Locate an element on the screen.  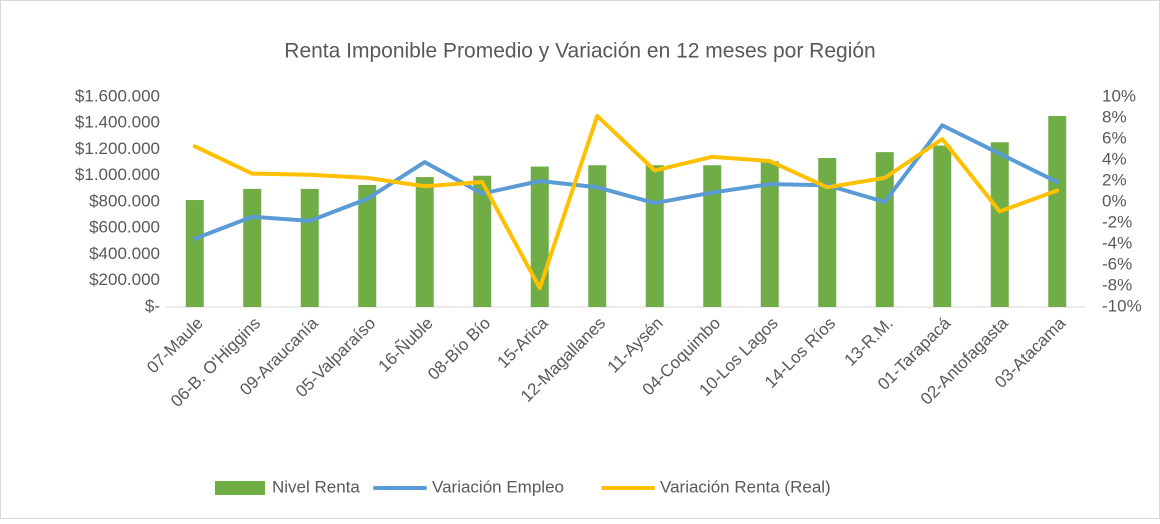
y2-tick-label: 2% is located at coordinates (1114, 179).